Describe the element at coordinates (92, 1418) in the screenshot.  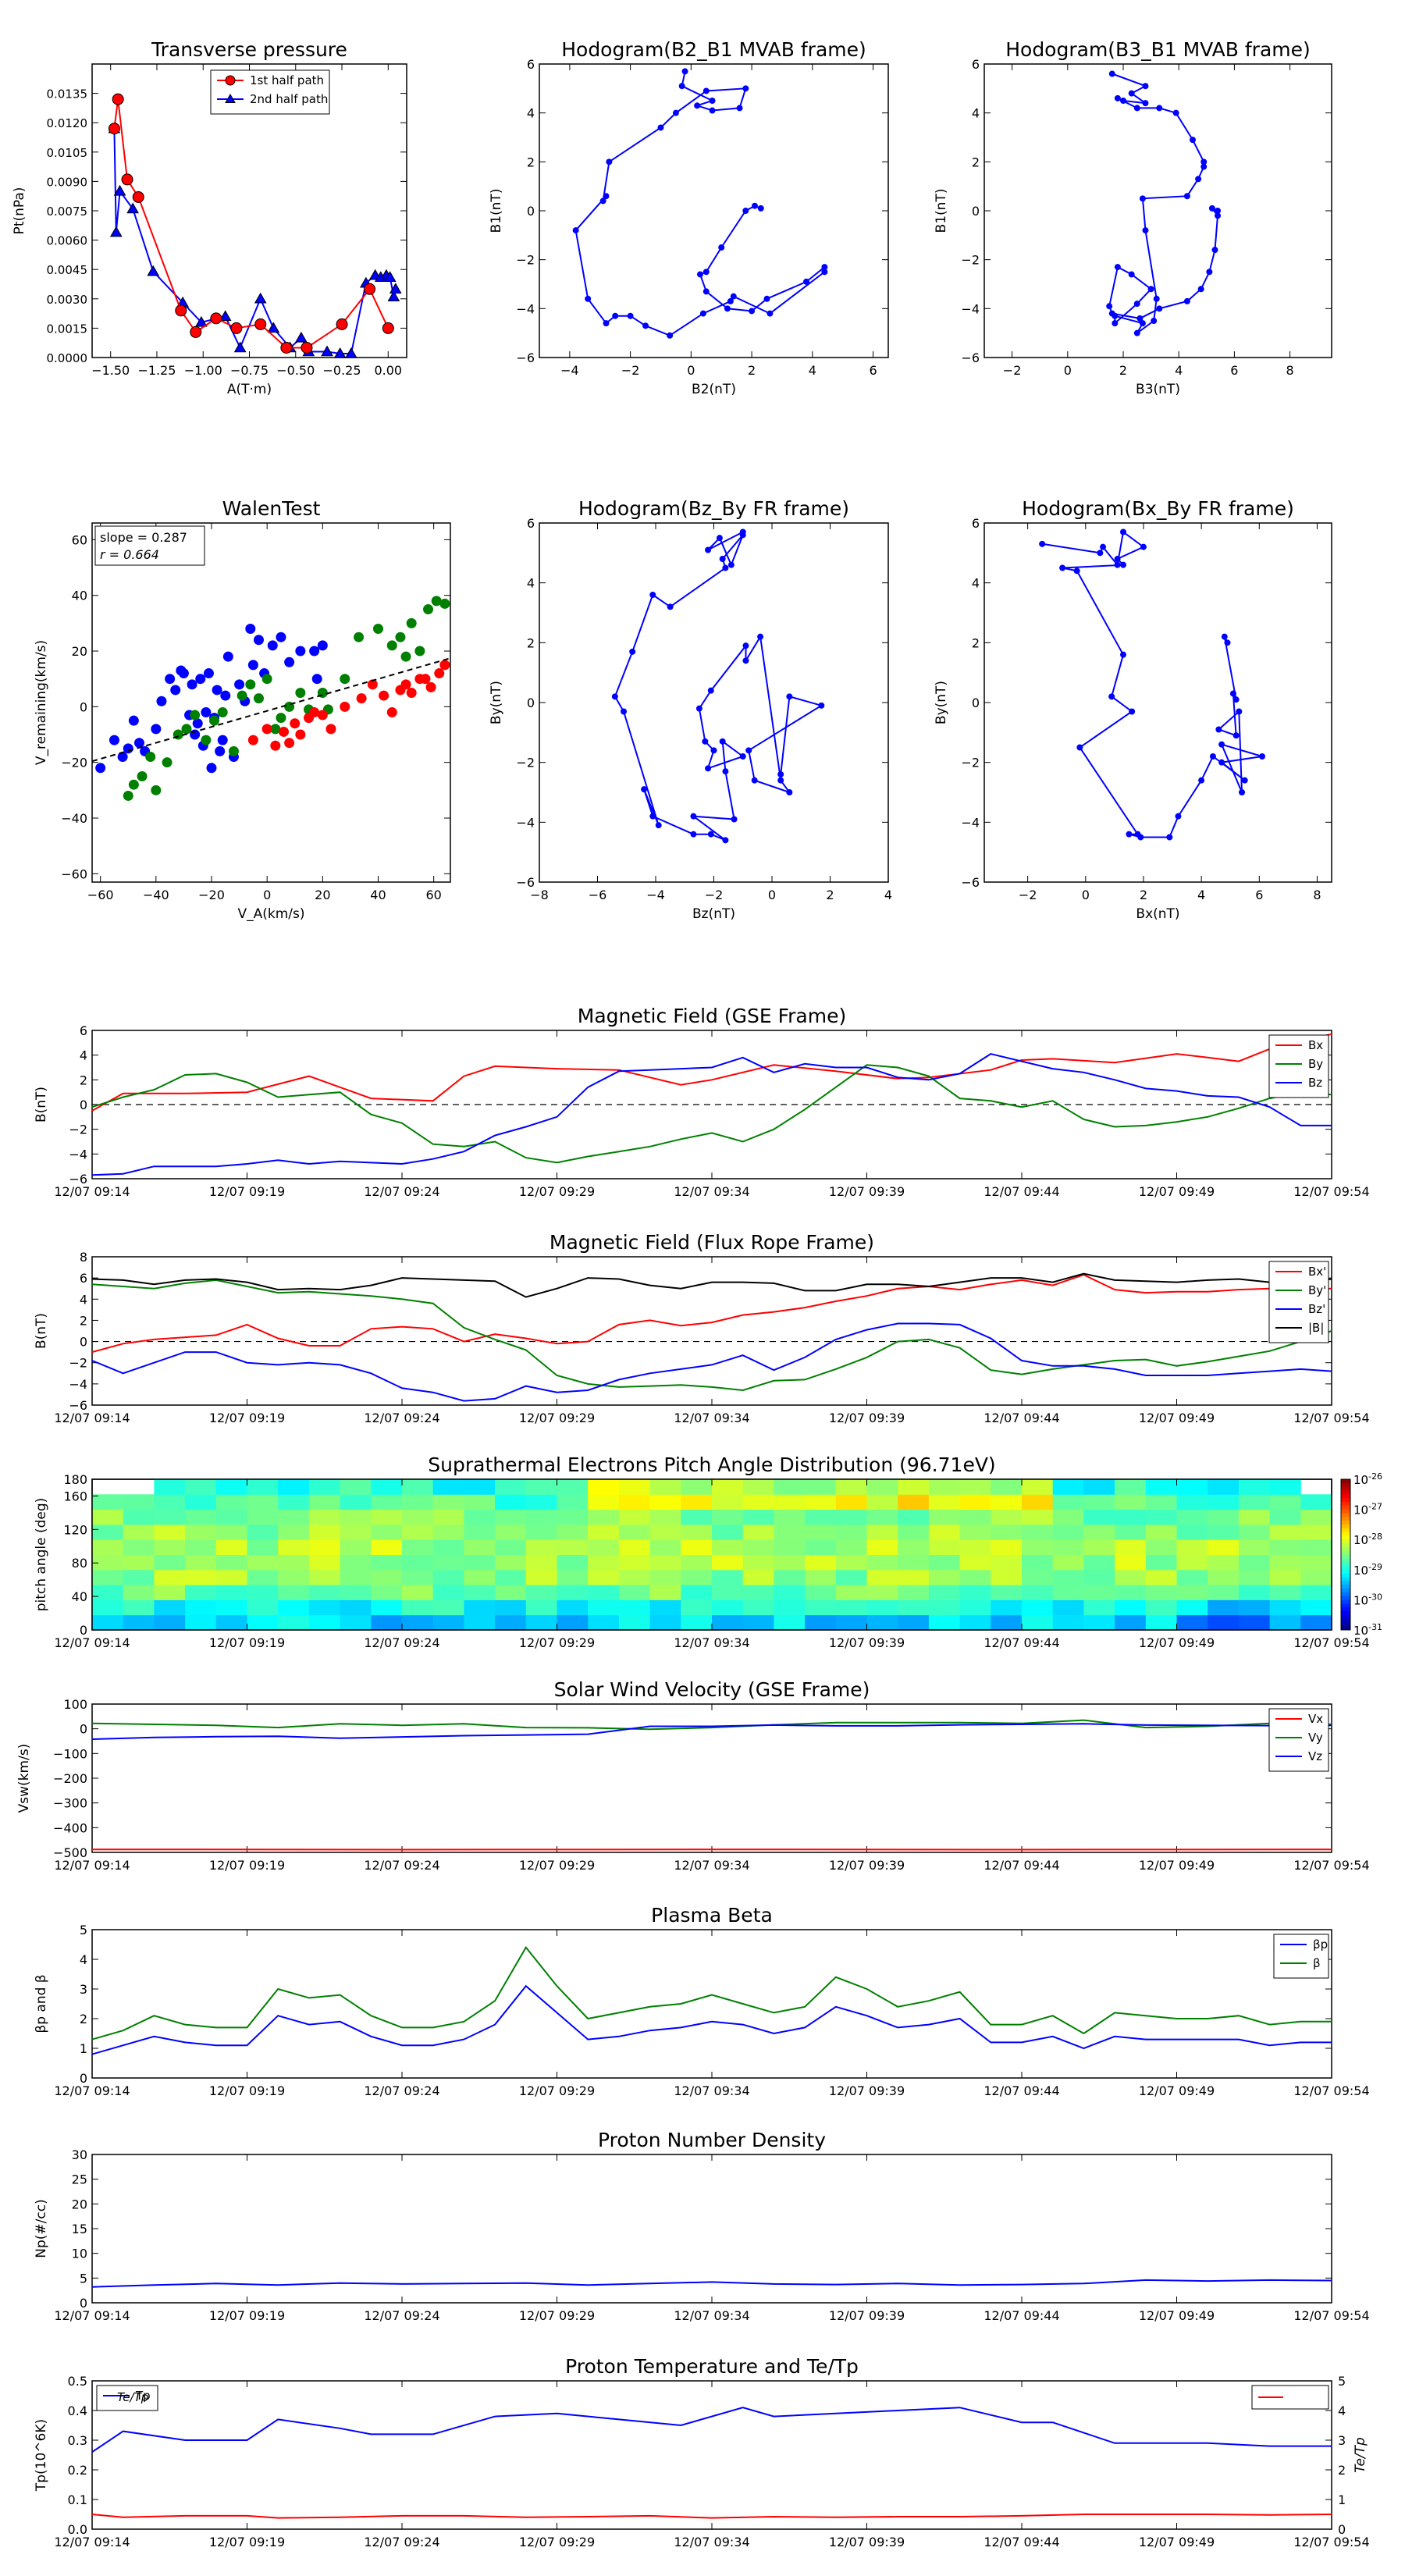
I see `time-tick-label: 12/07 09:14` at that location.